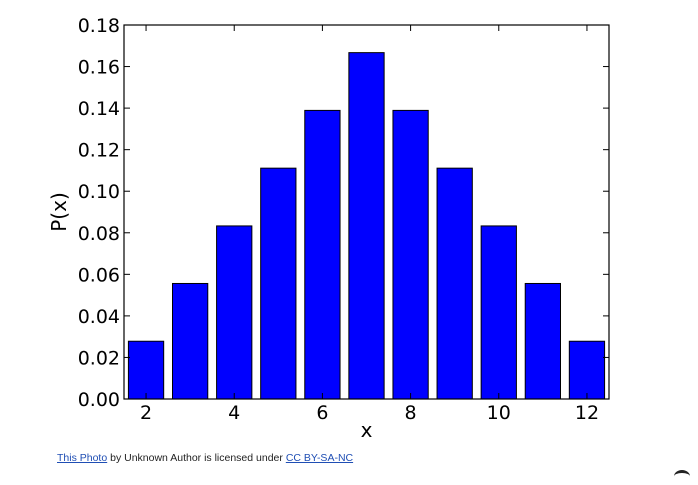 Image resolution: width=698 pixels, height=485 pixels. What do you see at coordinates (99, 400) in the screenshot?
I see `y-tick-label: 0.00` at bounding box center [99, 400].